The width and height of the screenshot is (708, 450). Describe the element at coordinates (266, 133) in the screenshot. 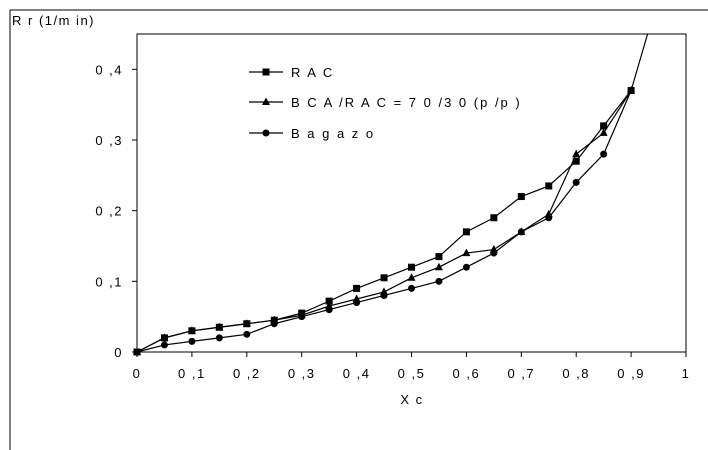

I see `legend-marker-circle` at that location.